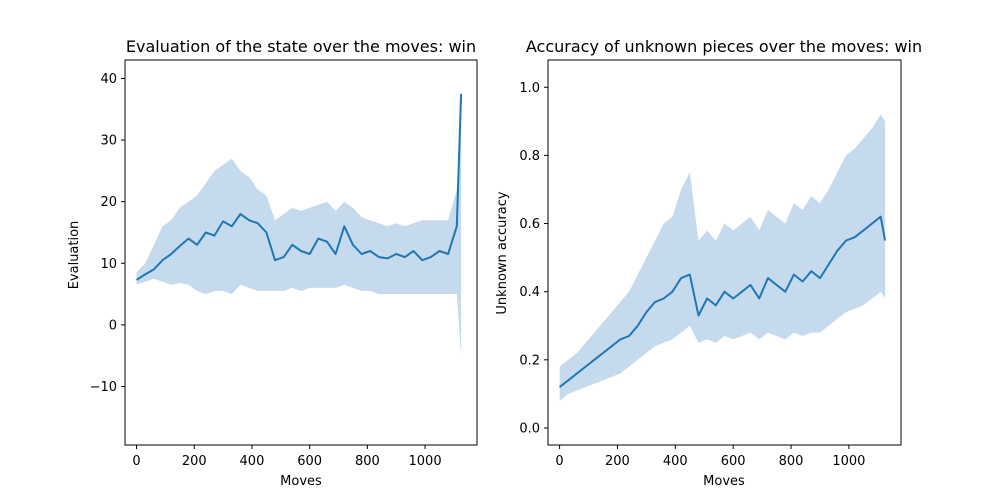 The image size is (1000, 500). I want to click on accuracy-y-tick-label: 0.8, so click(529, 156).